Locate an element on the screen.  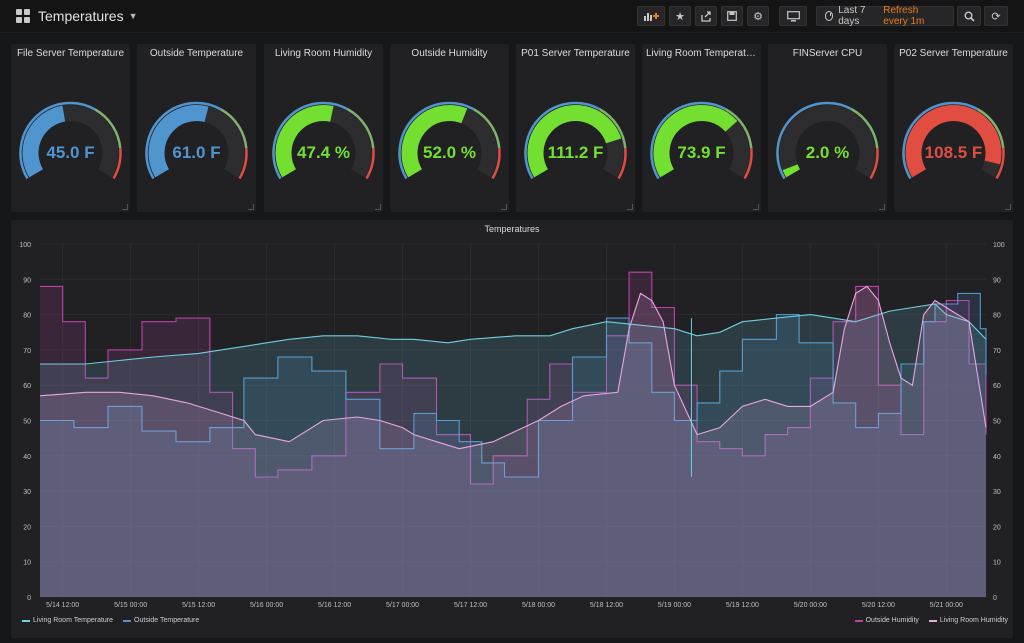
gauge-panel-outside-temperature: Outside Temperature 61.0 F is located at coordinates (196, 128).